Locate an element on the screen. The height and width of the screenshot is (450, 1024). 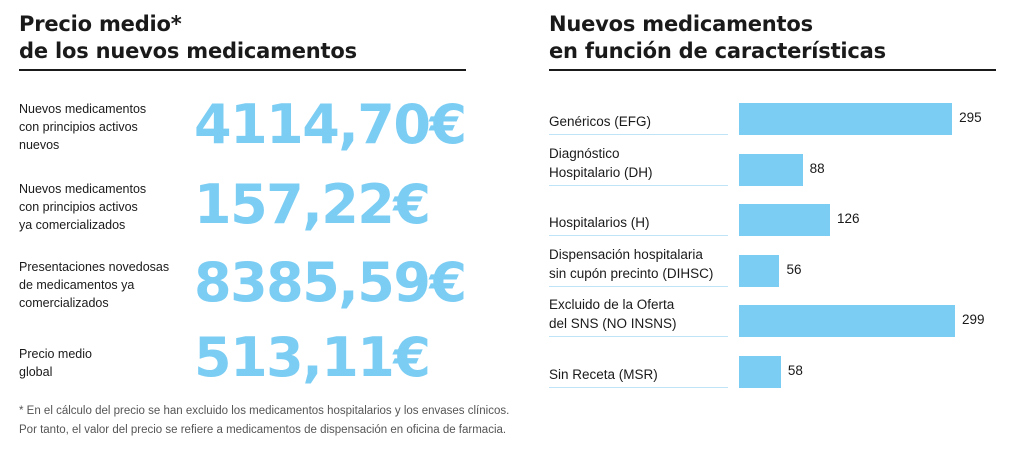
right-title-line-1: Nuevos medicamentos is located at coordinates (681, 24).